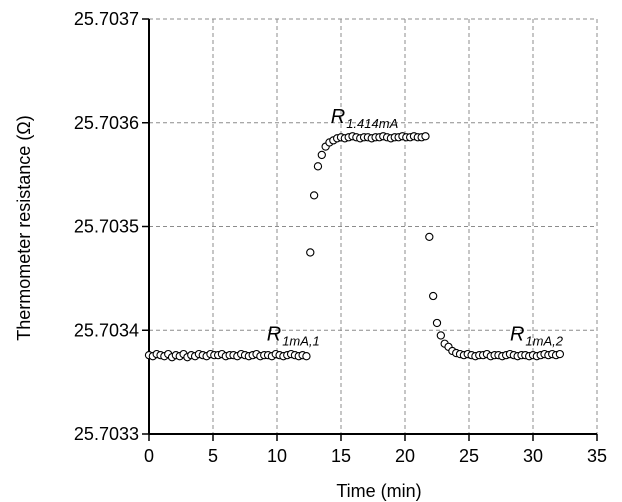 This screenshot has width=622, height=502. What do you see at coordinates (378, 491) in the screenshot?
I see `x-axis-label: Time (min)` at bounding box center [378, 491].